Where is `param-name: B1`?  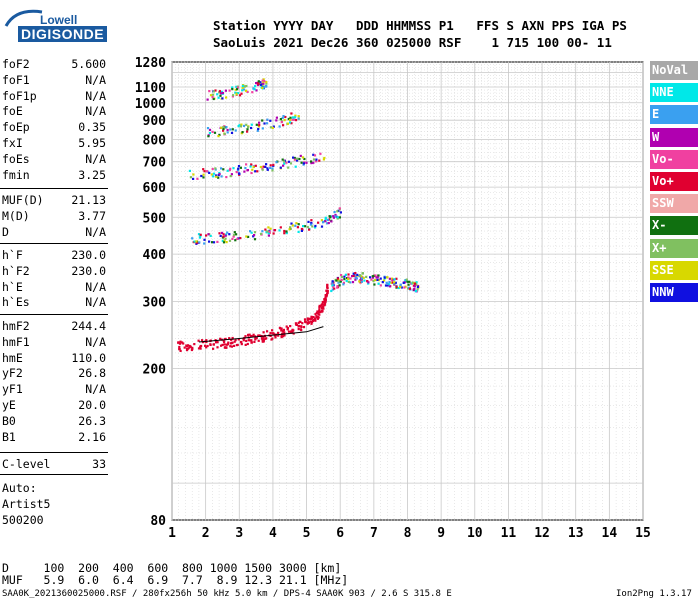
param-name: B1 is located at coordinates (9, 436).